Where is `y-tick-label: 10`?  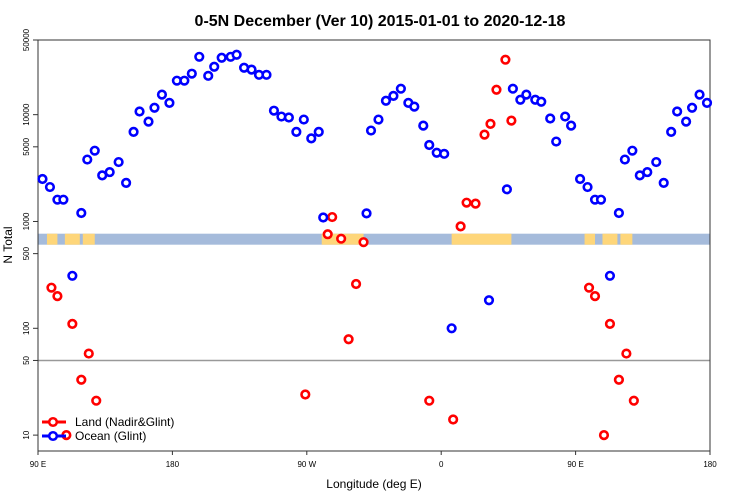 y-tick-label: 10 is located at coordinates (26, 434).